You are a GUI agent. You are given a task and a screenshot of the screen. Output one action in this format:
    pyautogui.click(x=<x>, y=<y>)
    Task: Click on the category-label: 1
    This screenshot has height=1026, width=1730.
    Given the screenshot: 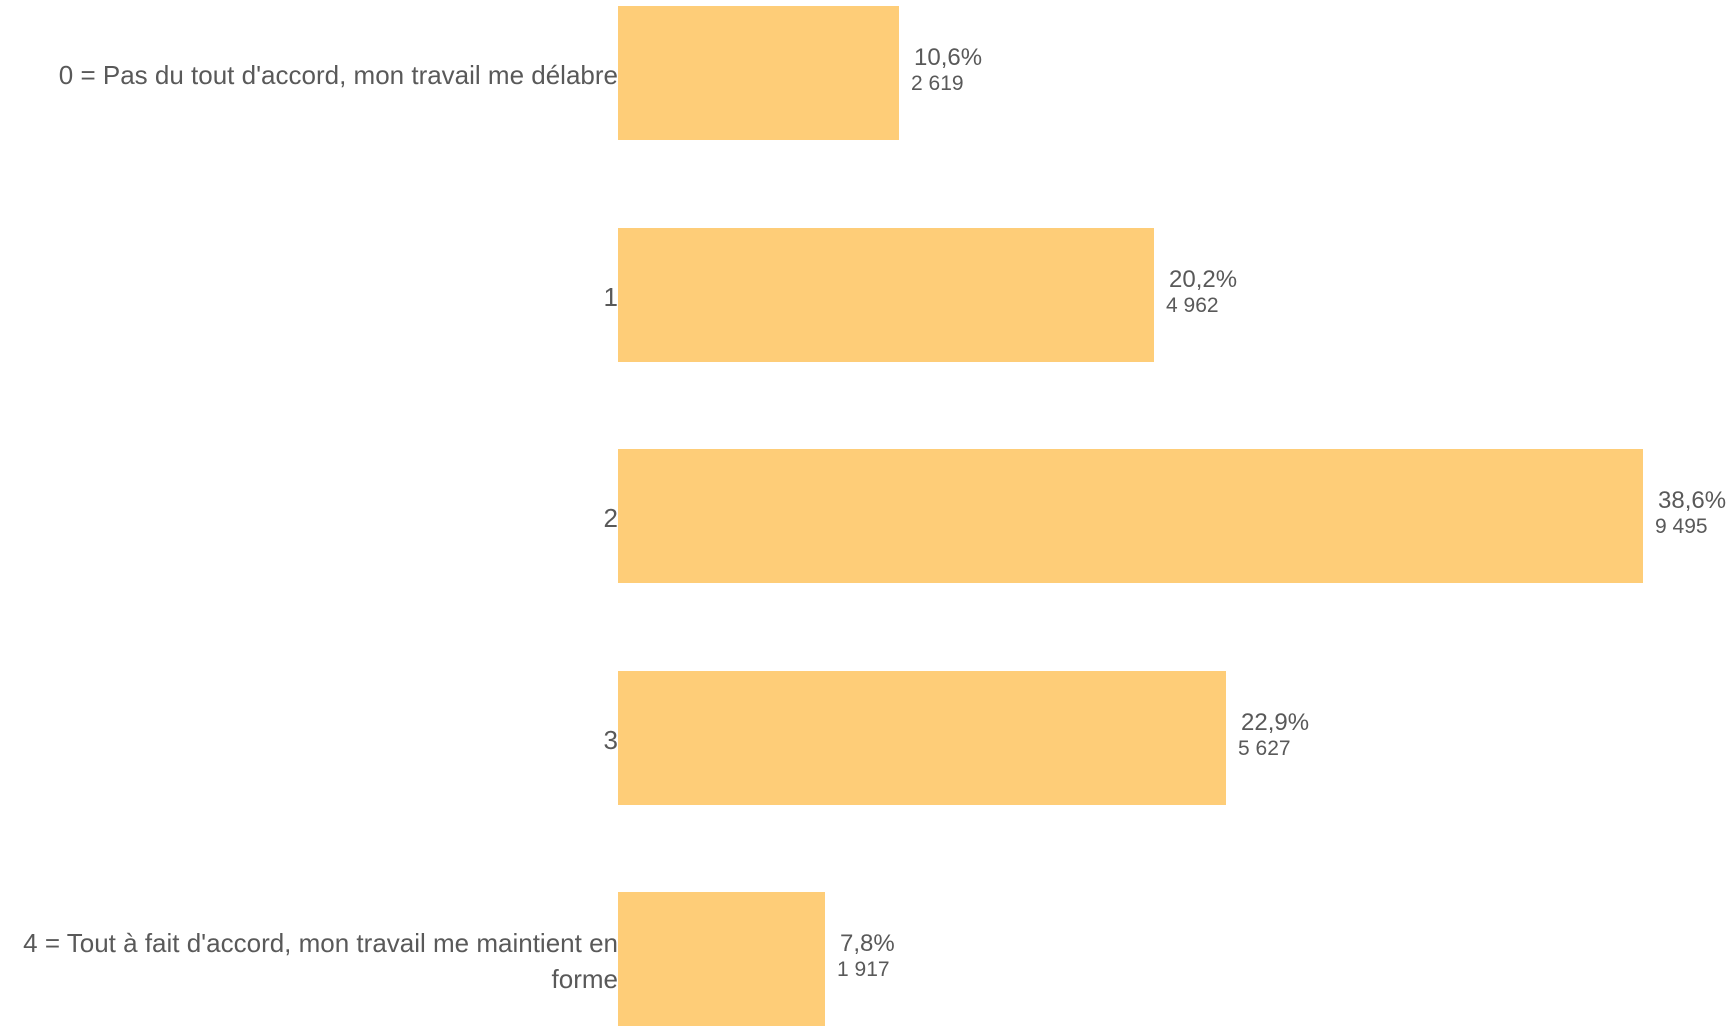 What is the action you would take?
    pyautogui.click(x=610, y=297)
    